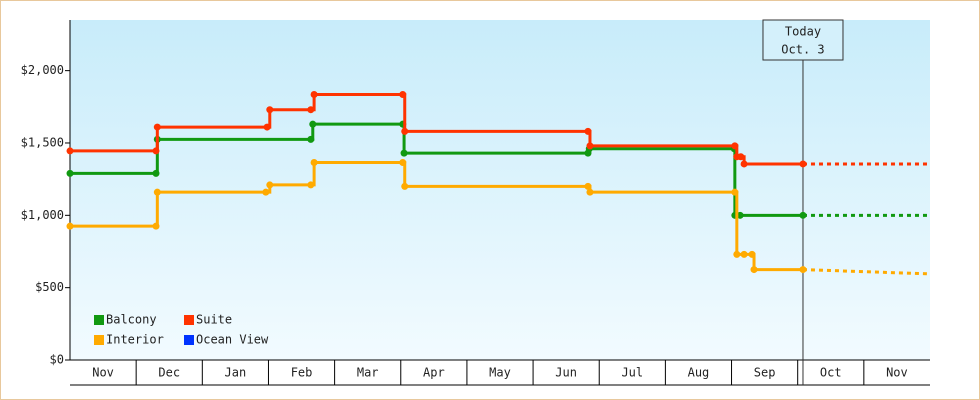 The width and height of the screenshot is (980, 400). I want to click on x-tick-label: Oct, so click(831, 373).